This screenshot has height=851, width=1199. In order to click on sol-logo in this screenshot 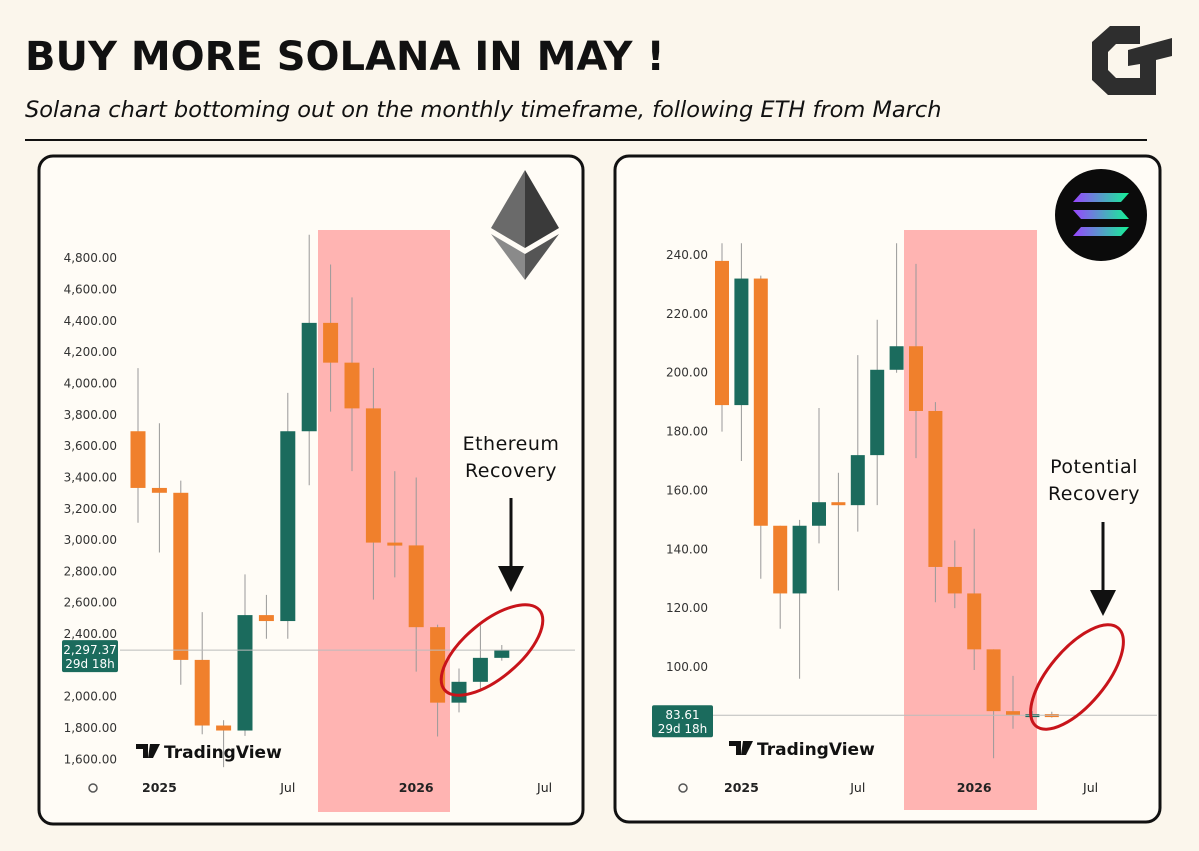, I will do `click(1101, 215)`.